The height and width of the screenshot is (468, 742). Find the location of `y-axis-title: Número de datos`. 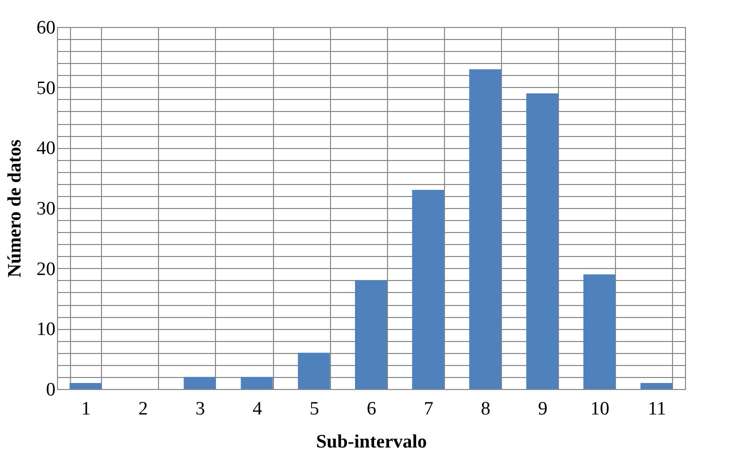

y-axis-title: Número de datos is located at coordinates (15, 209).